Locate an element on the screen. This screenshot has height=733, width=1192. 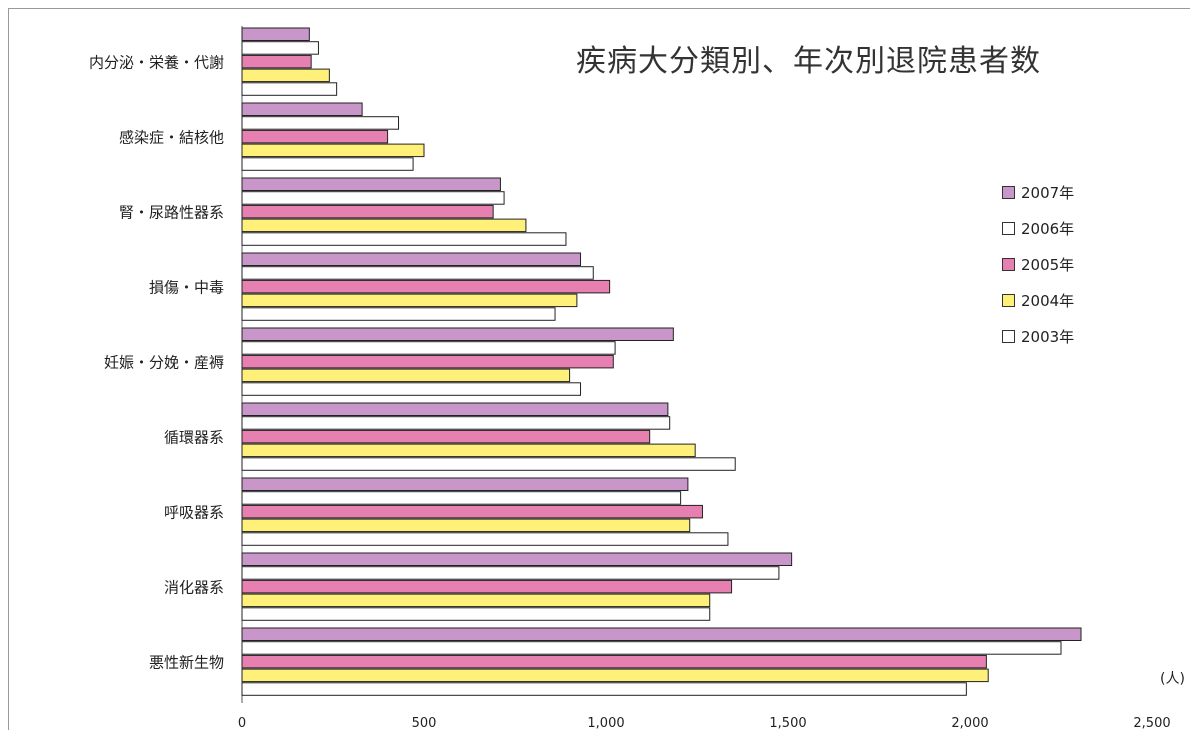
x-tick-label: 0 is located at coordinates (242, 723).